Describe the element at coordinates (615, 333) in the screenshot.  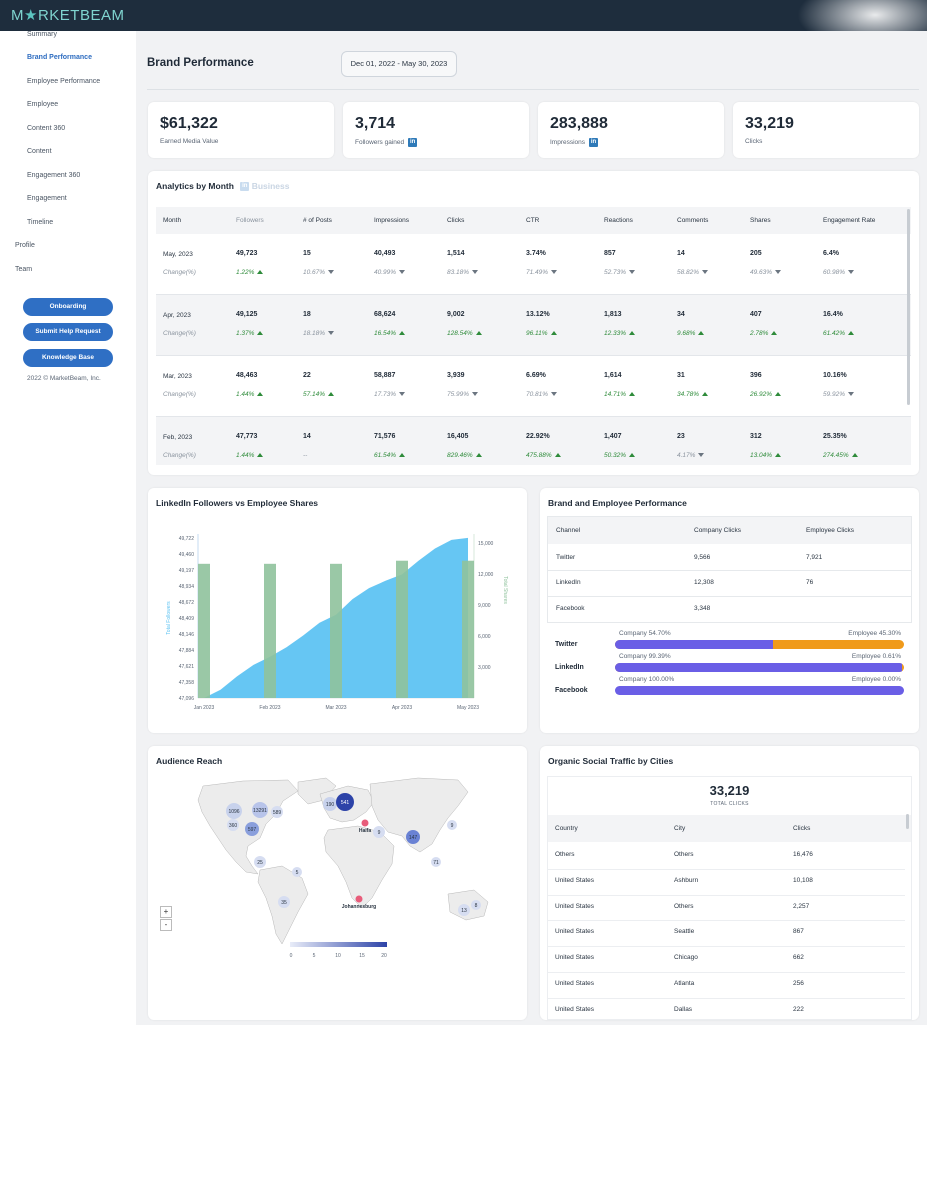
I see `change-value: 12.33%` at that location.